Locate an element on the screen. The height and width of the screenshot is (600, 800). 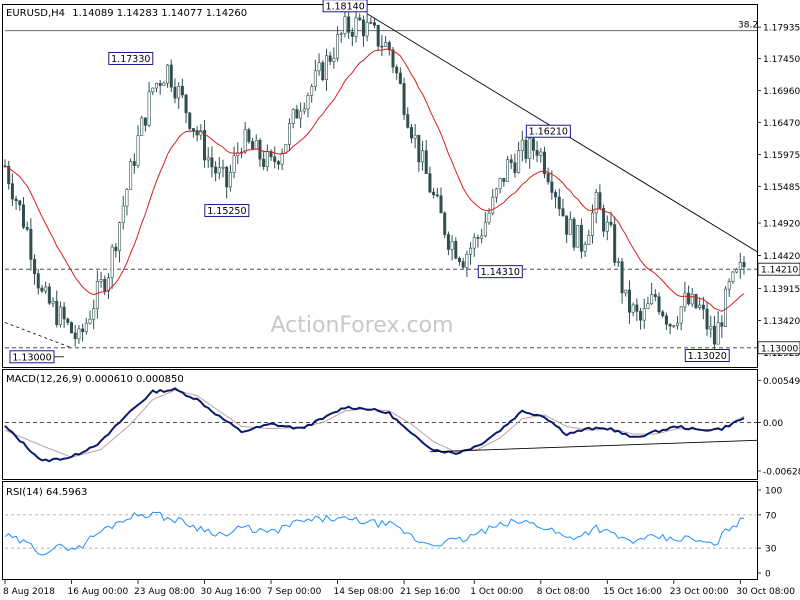
time-tick-label: 15 Oct 16:00 is located at coordinates (632, 592).